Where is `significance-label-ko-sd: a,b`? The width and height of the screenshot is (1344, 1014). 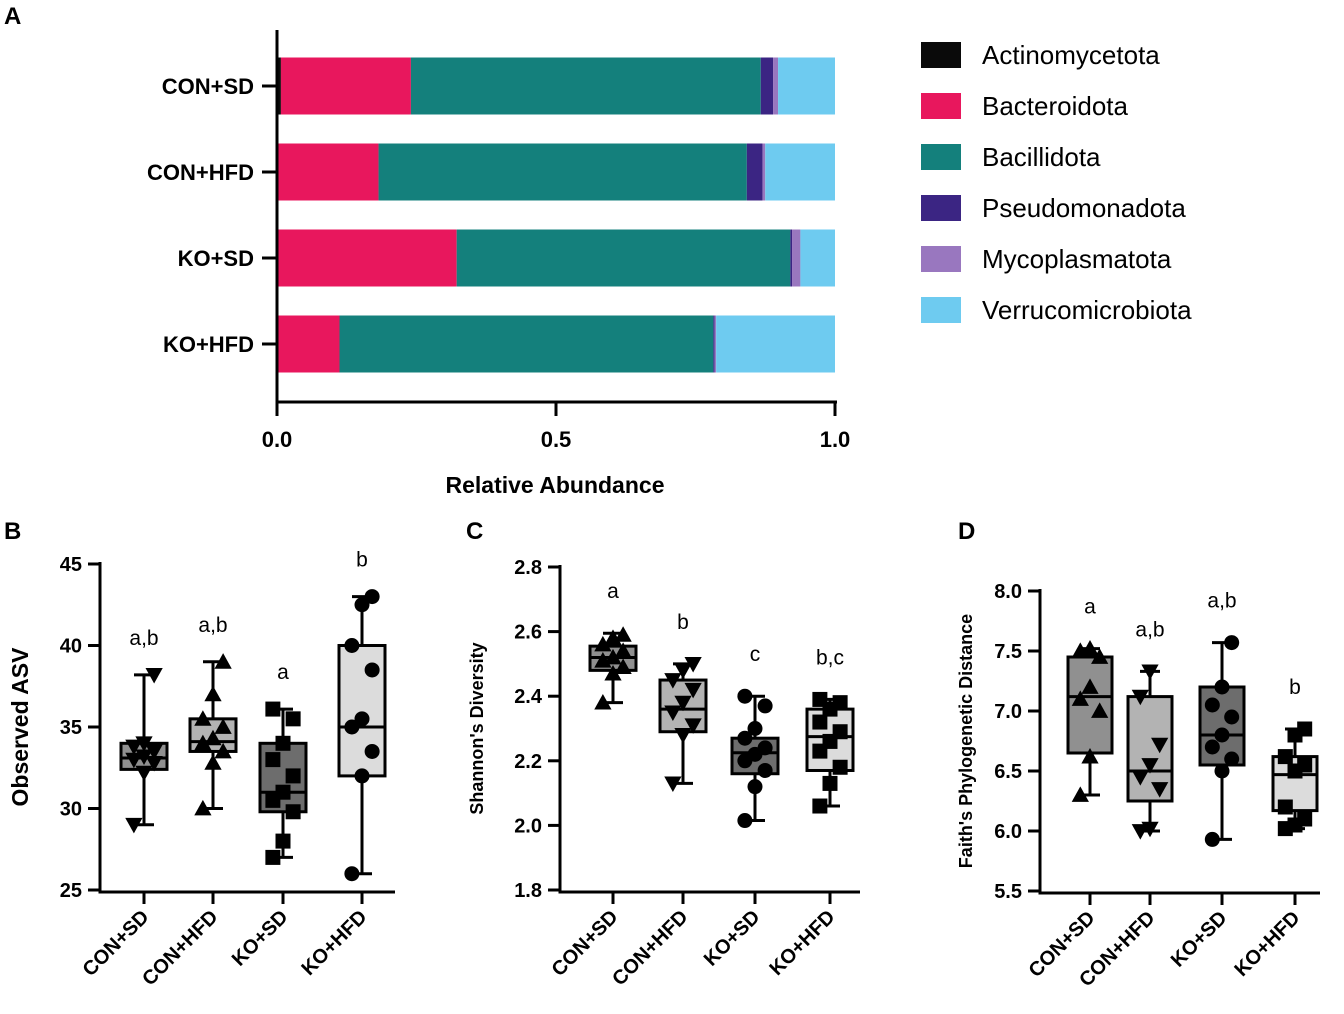 significance-label-ko-sd: a,b is located at coordinates (1221, 601).